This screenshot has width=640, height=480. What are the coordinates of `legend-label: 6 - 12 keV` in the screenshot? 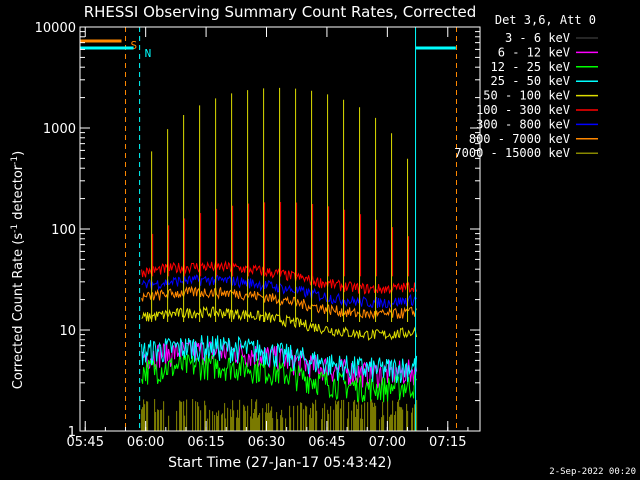 It's located at (534, 52).